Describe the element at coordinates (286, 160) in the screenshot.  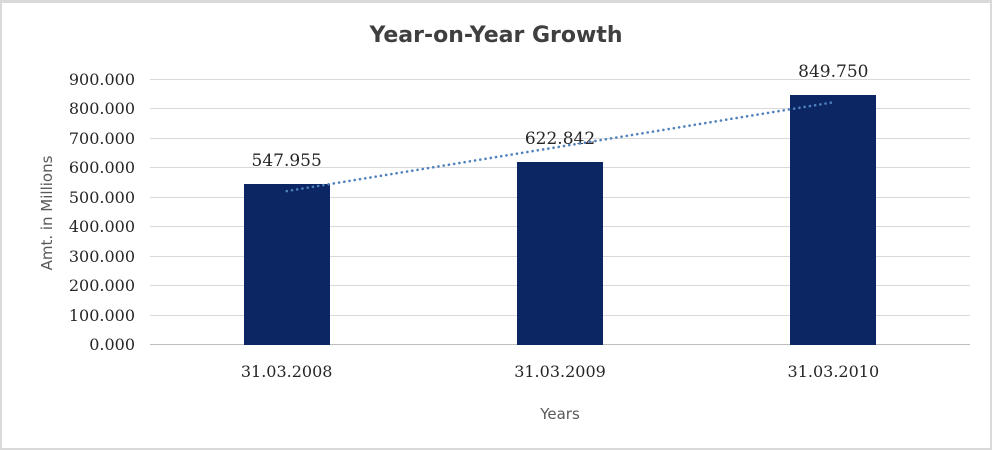
I see `bar-value-label: 547.955` at that location.